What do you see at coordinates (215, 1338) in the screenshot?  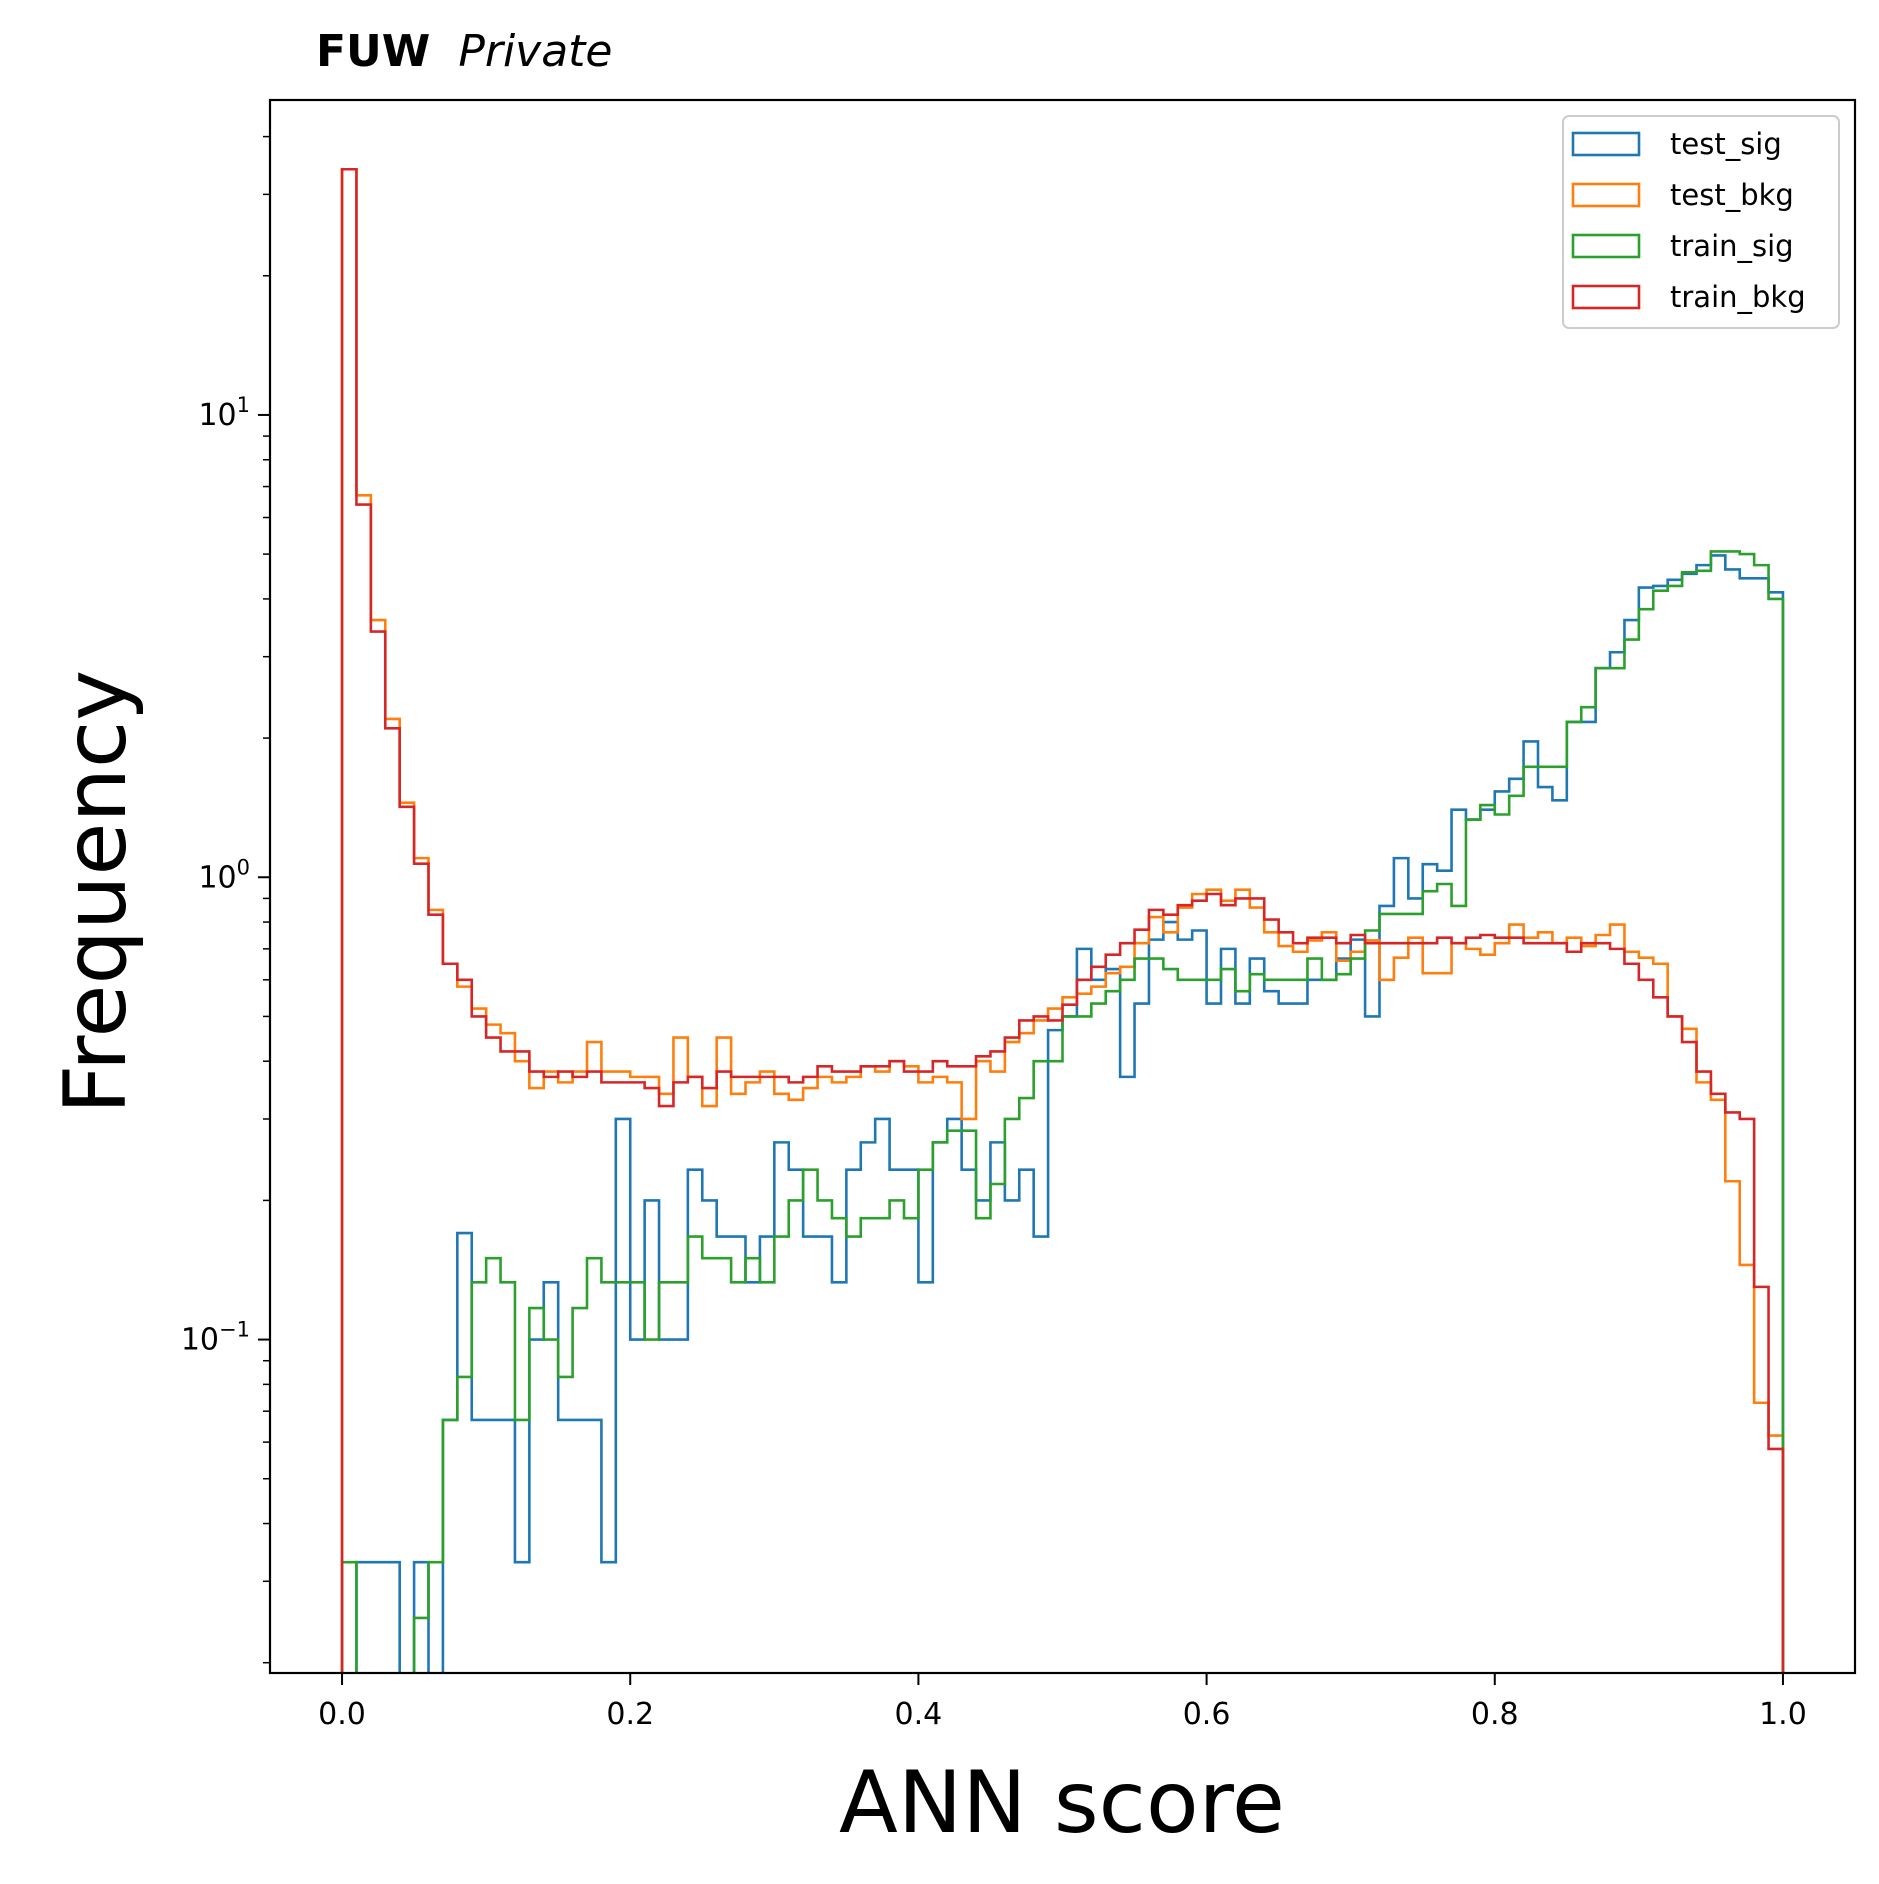 I see `y-tick-label: 10⁻¹` at bounding box center [215, 1338].